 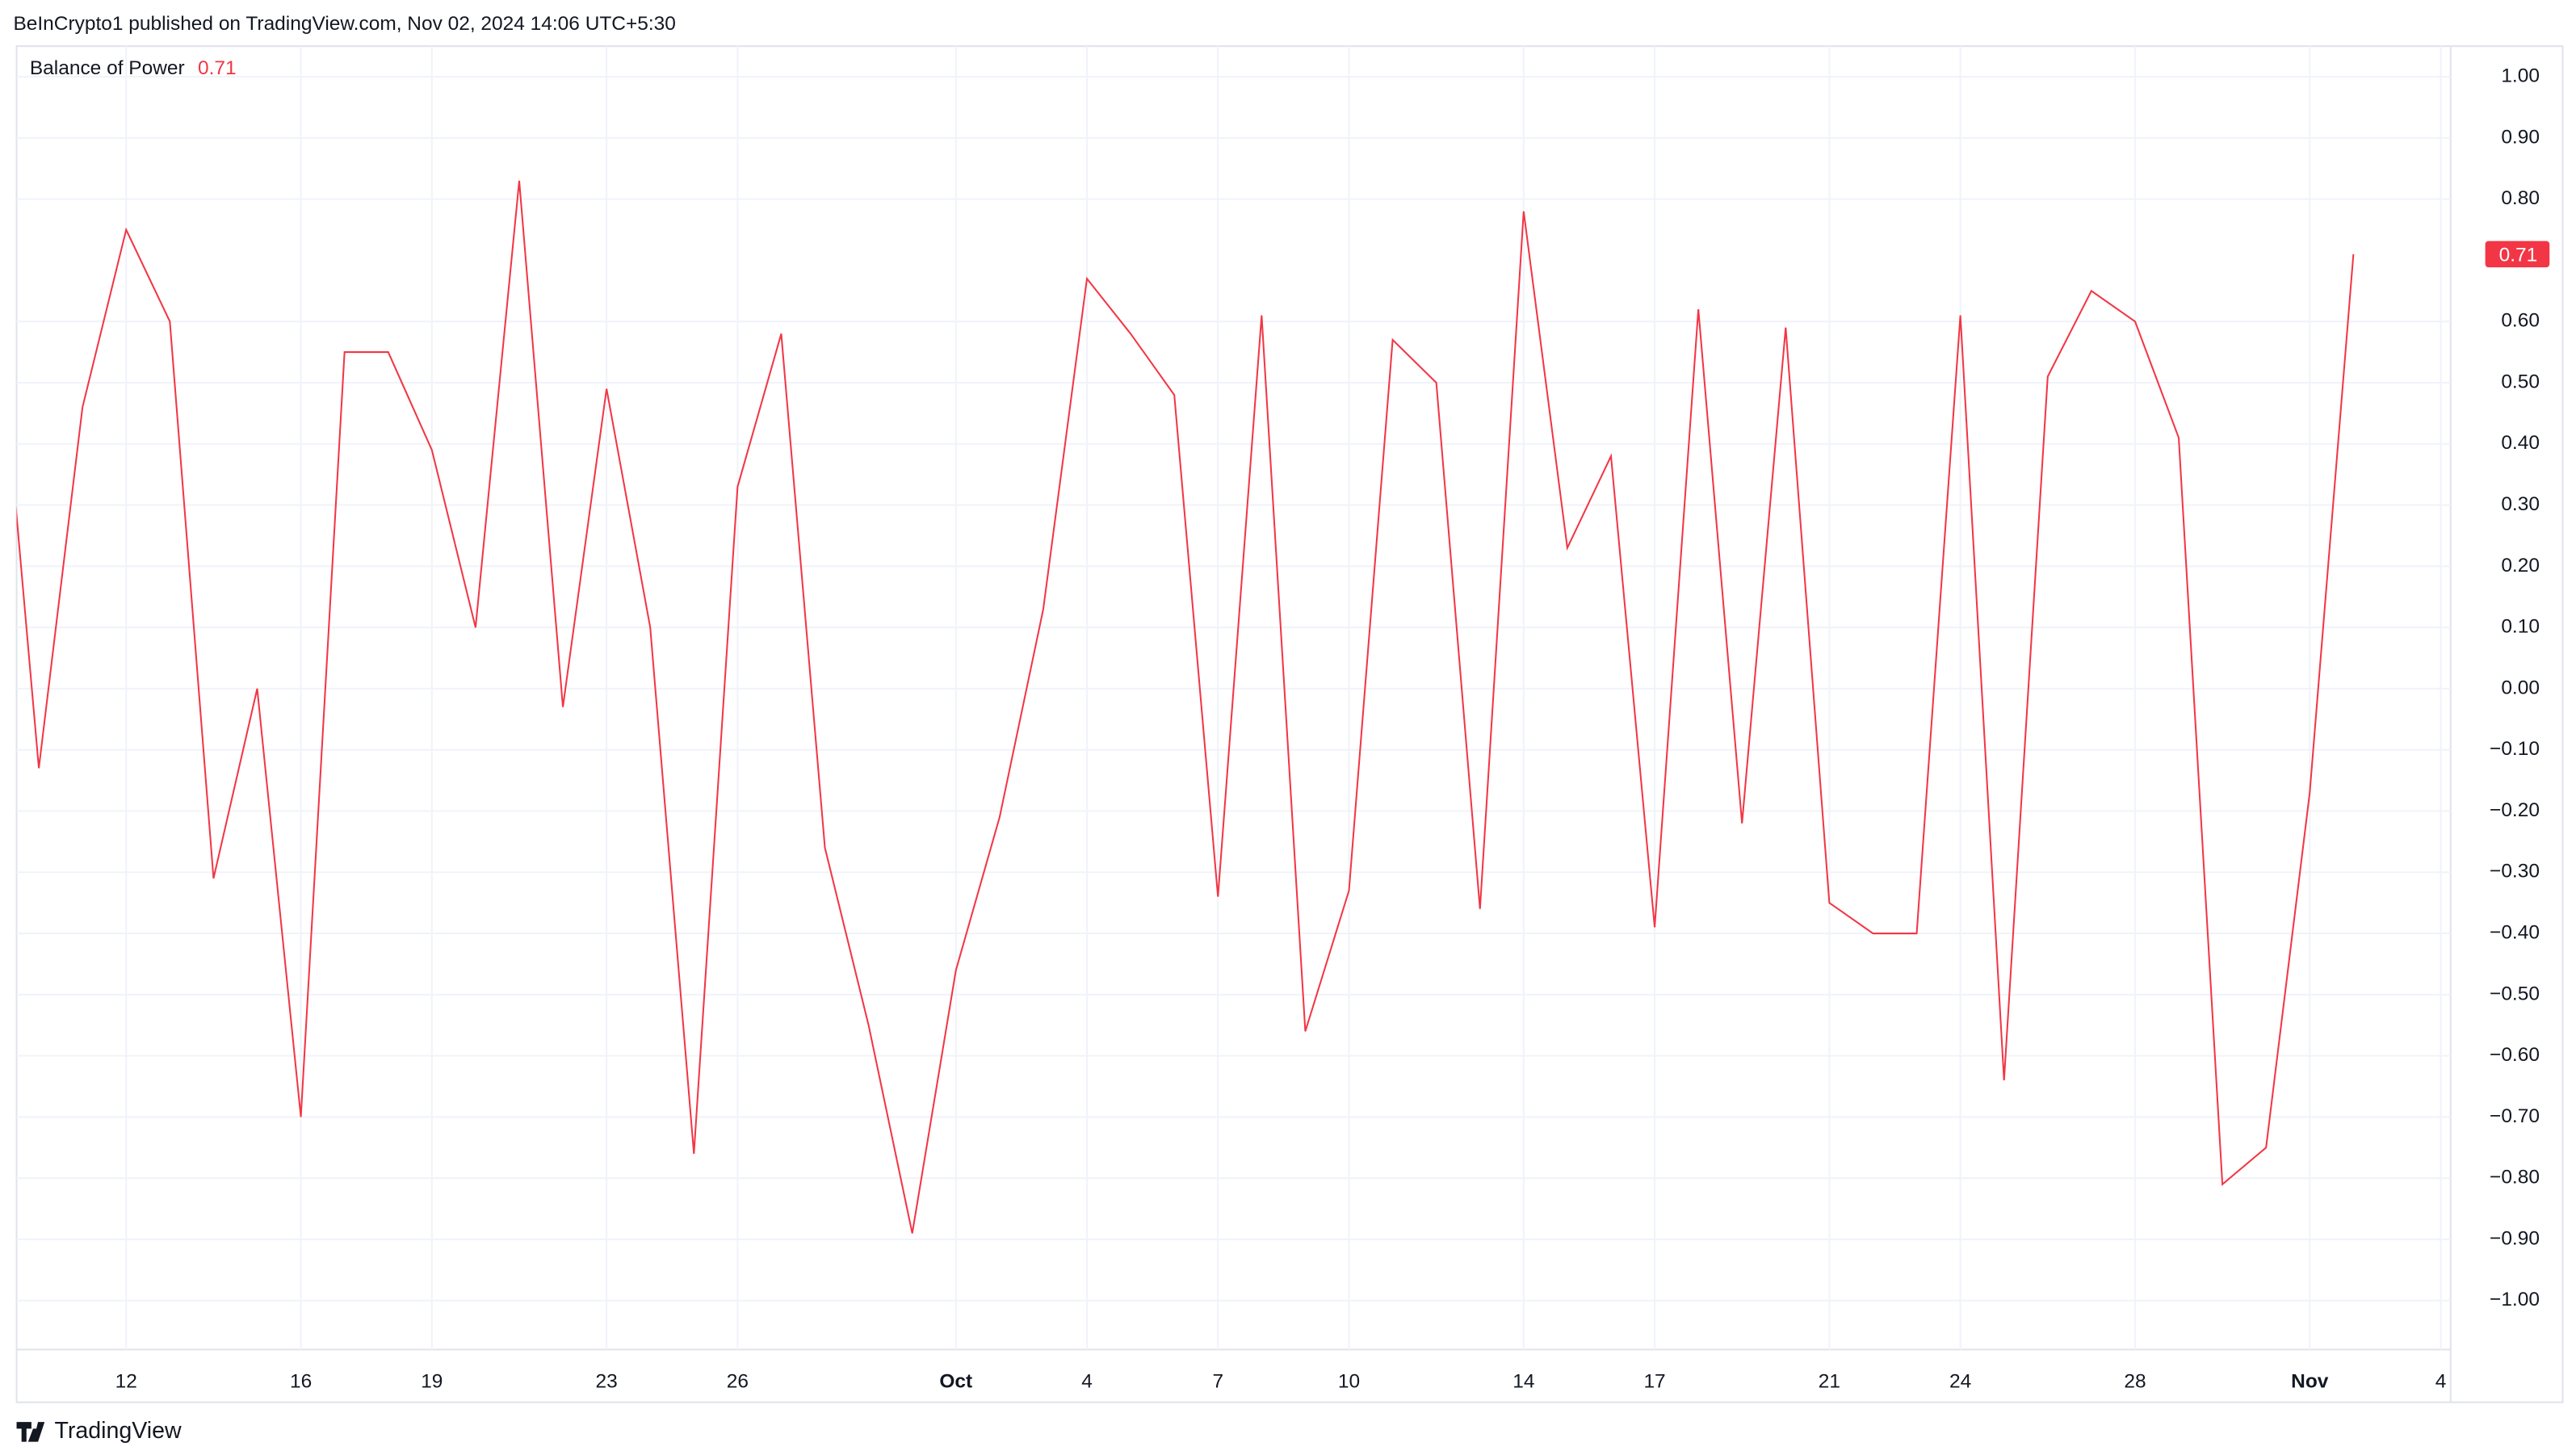 What do you see at coordinates (1349, 1382) in the screenshot?
I see `x-tick-label: 10` at bounding box center [1349, 1382].